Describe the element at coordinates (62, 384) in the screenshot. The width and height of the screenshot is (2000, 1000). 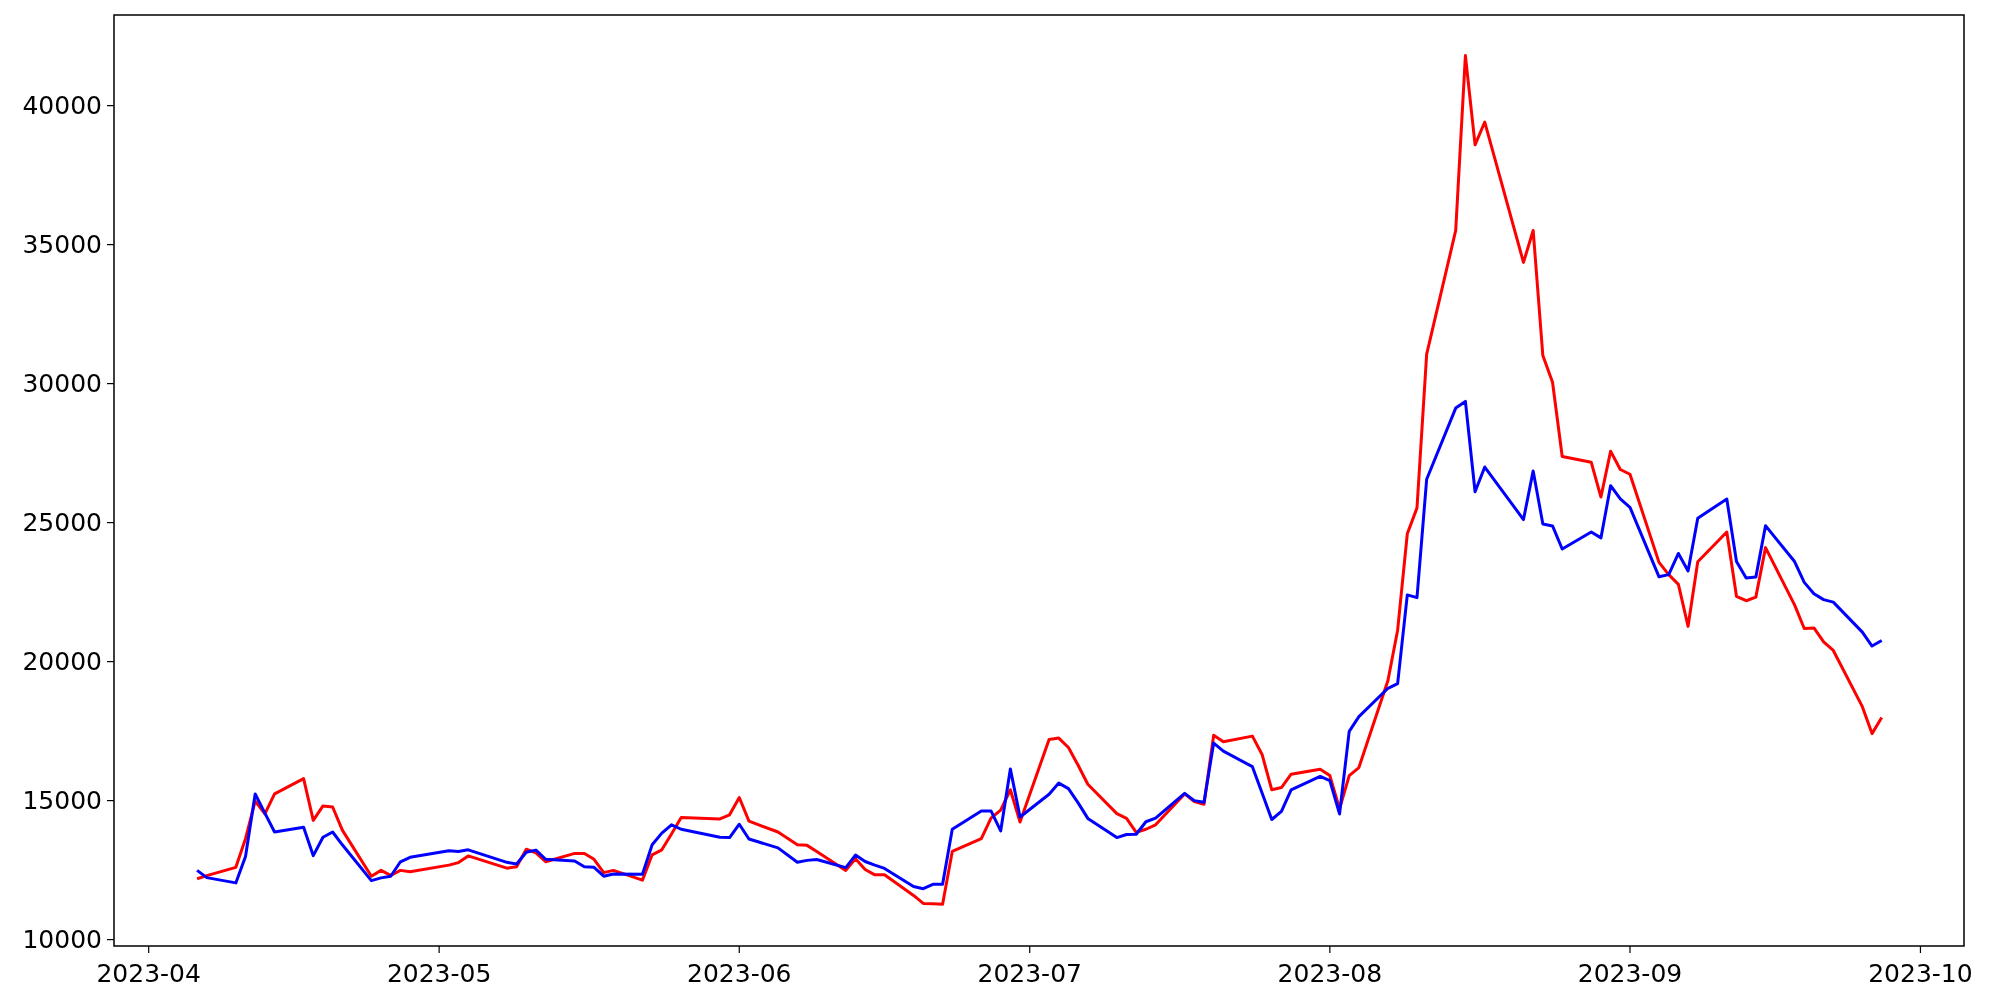
I see `y-tick-label: 30000` at that location.